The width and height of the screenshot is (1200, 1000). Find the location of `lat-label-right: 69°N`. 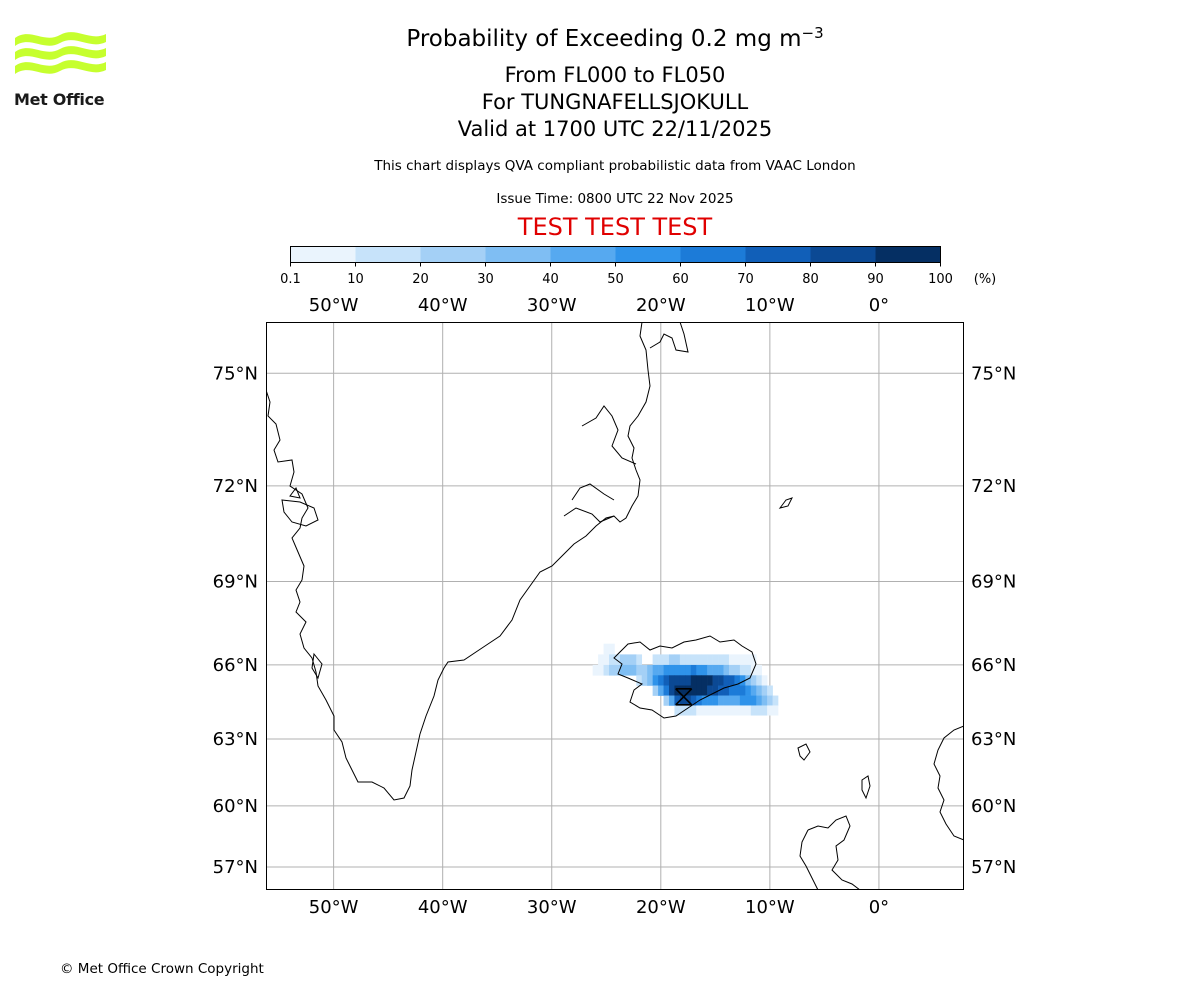

lat-label-right: 69°N is located at coordinates (993, 582).